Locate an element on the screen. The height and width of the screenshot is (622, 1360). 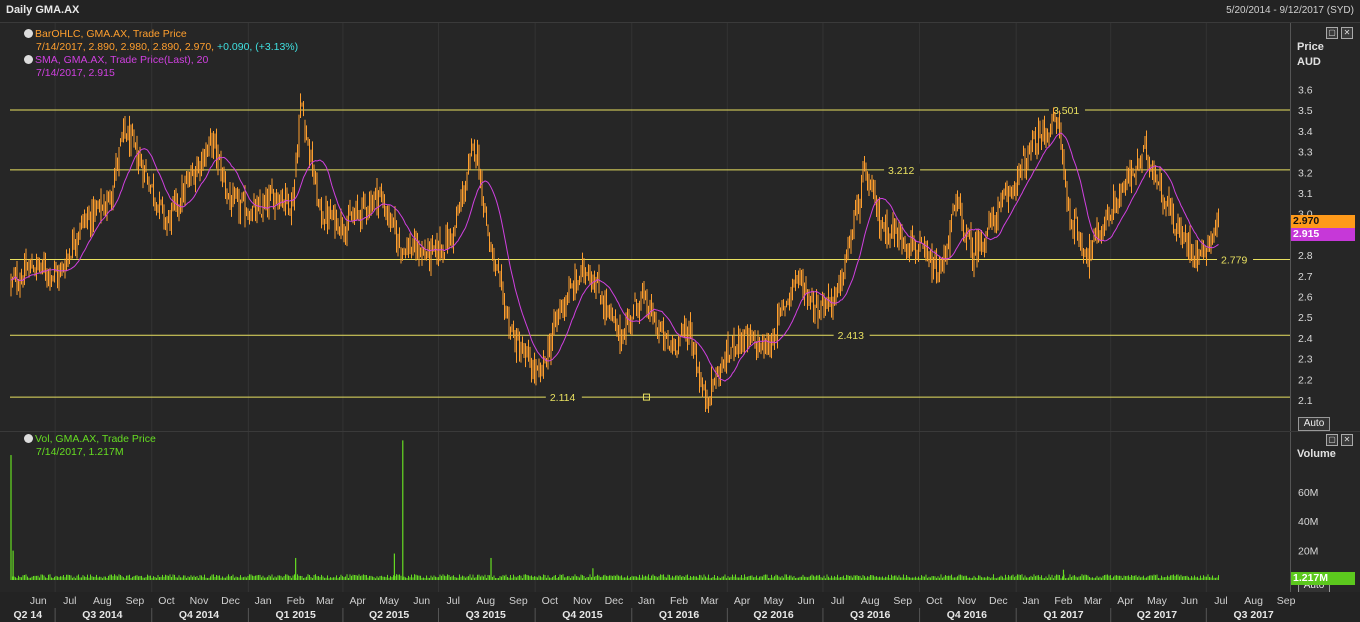
last-sma-tag: 2.915 is located at coordinates (1323, 234).